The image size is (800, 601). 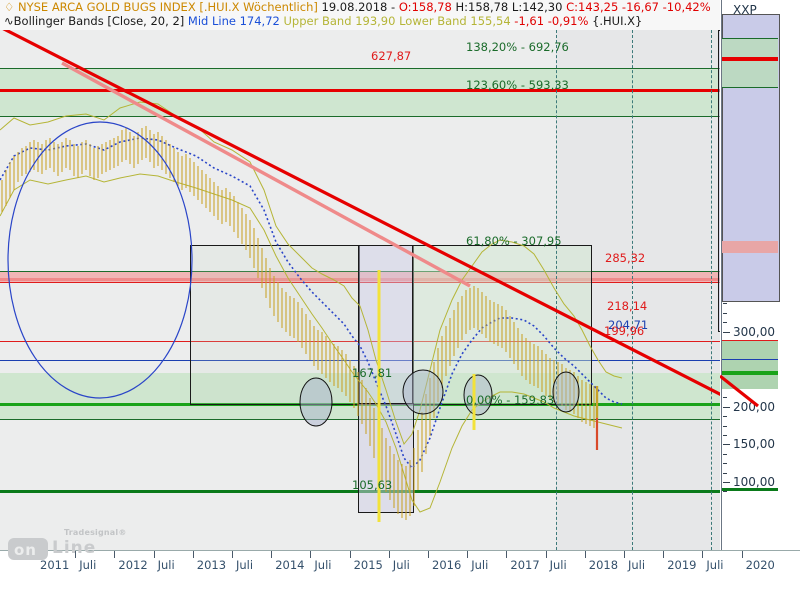 What do you see at coordinates (598, 7) in the screenshot?
I see `close-value: 143,25` at bounding box center [598, 7].